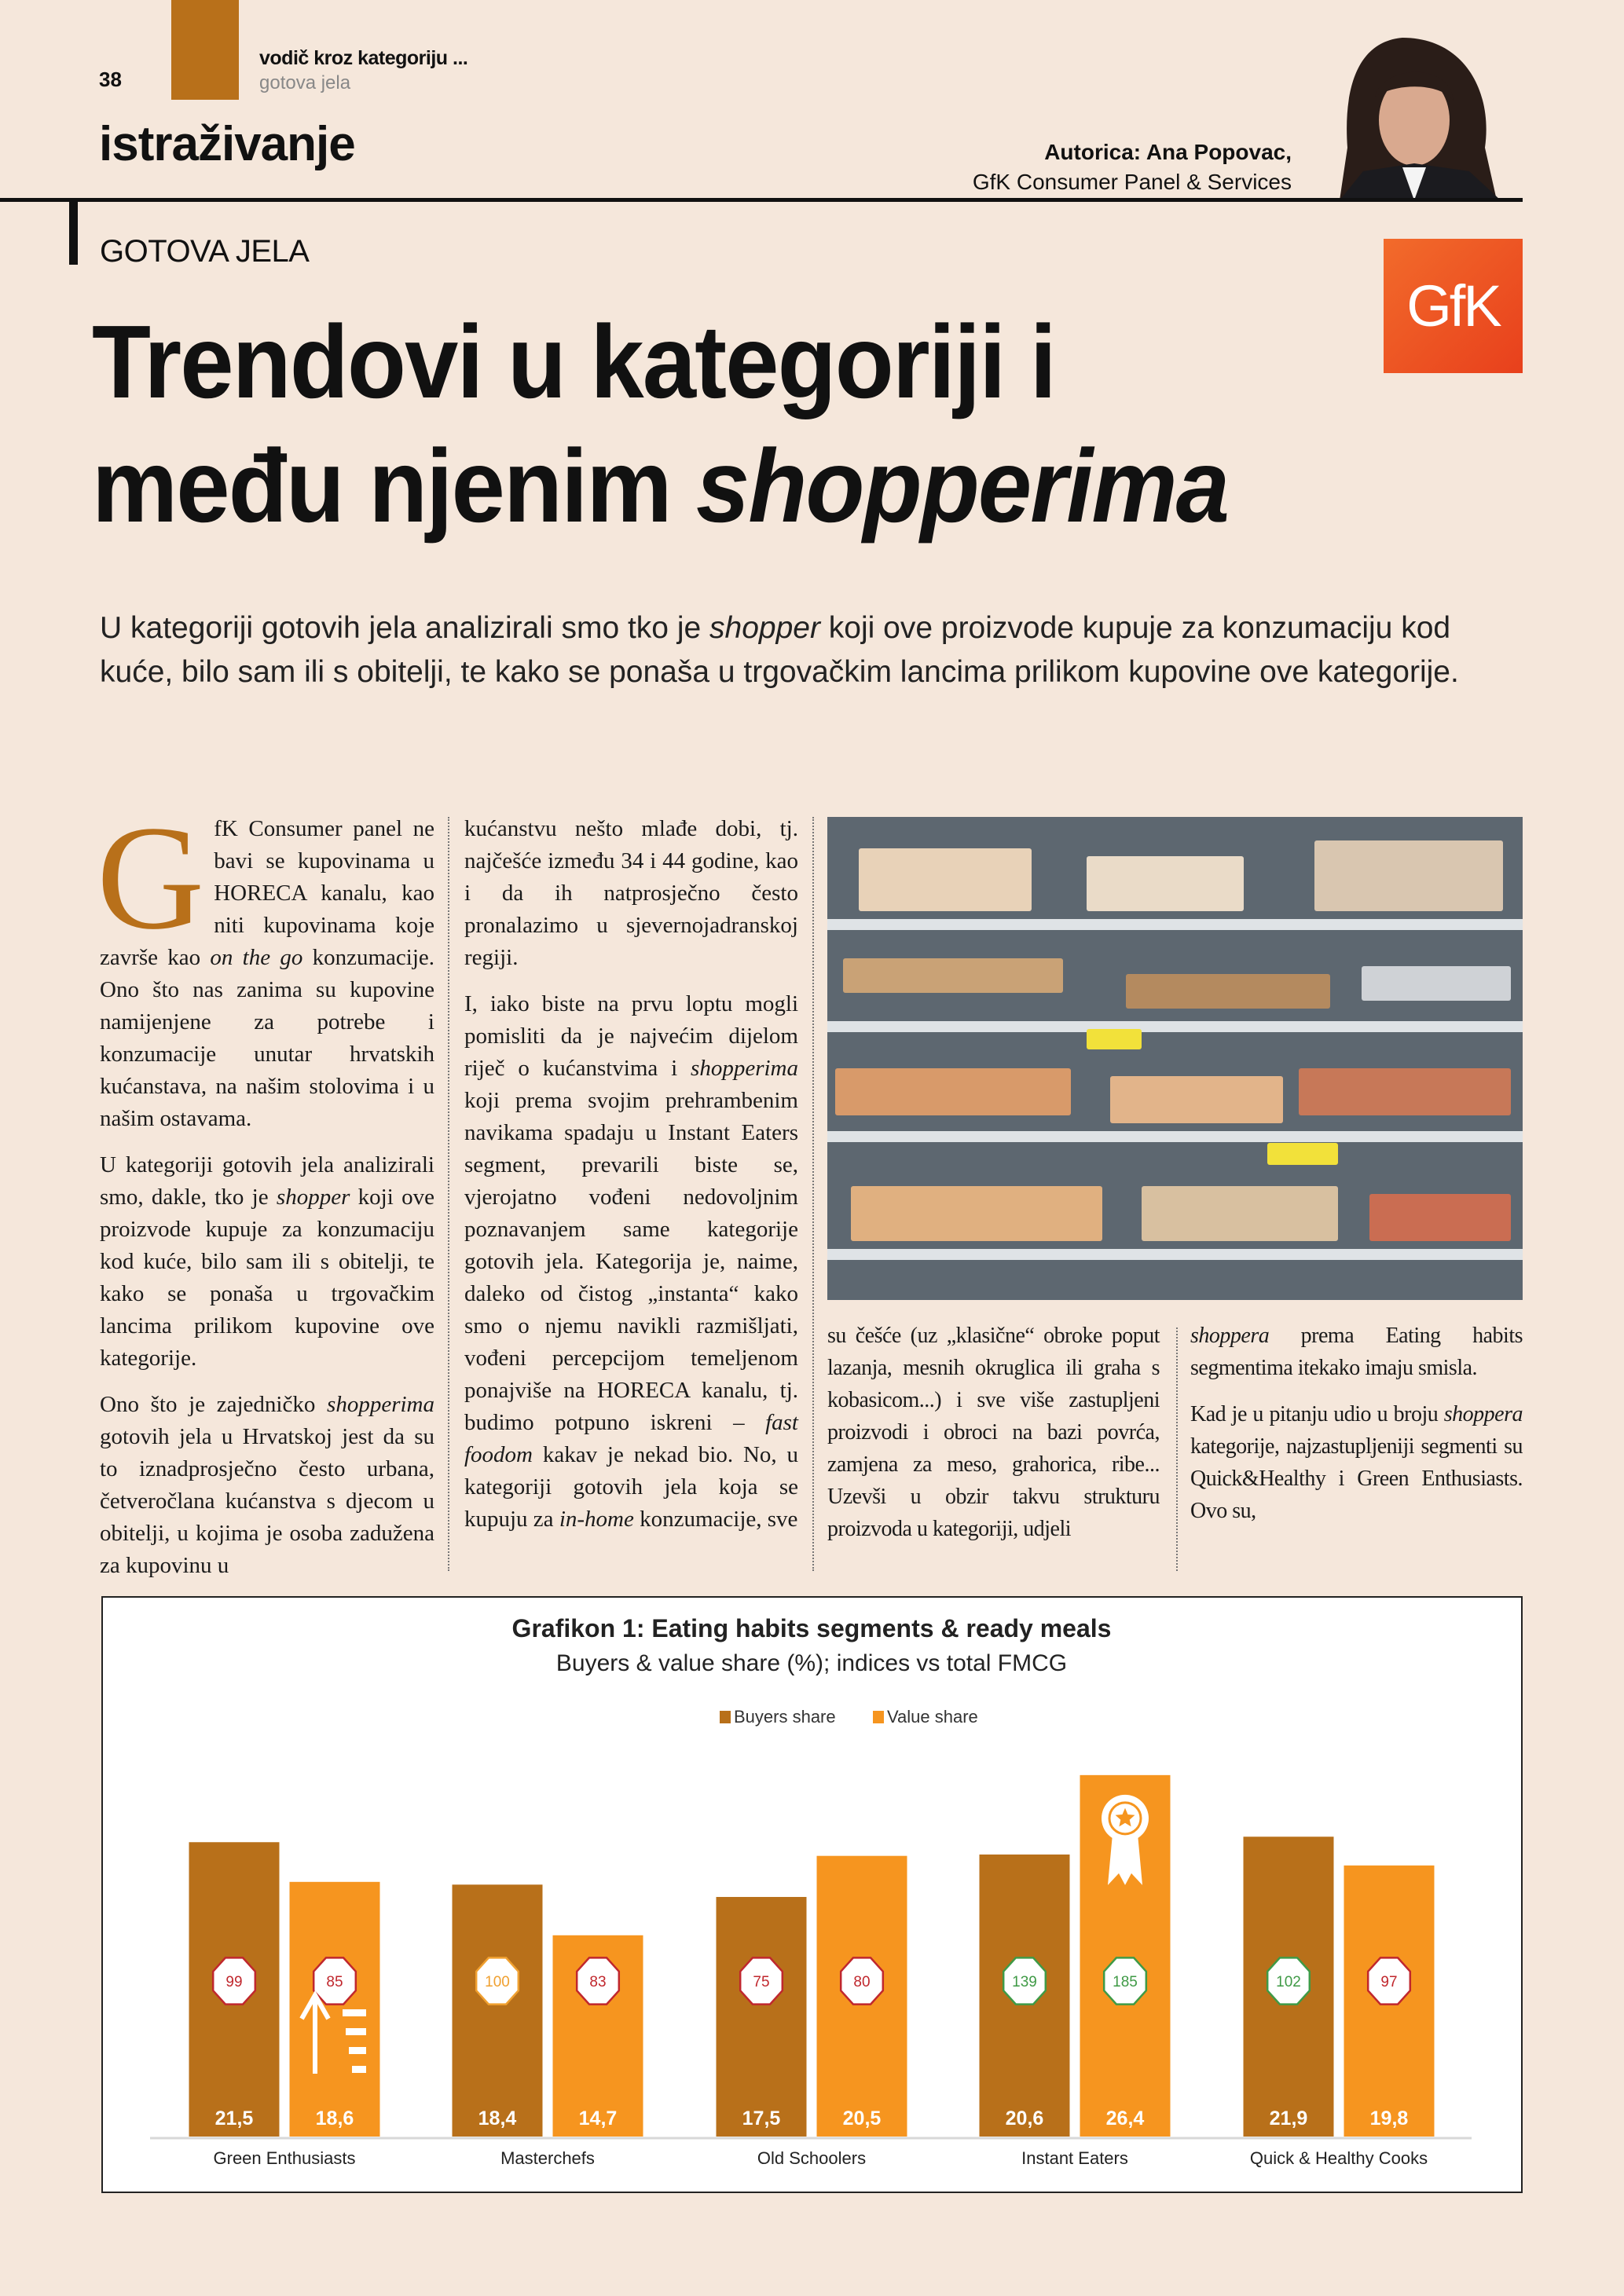 This screenshot has height=2296, width=1624. I want to click on index-value: 97, so click(1388, 1982).